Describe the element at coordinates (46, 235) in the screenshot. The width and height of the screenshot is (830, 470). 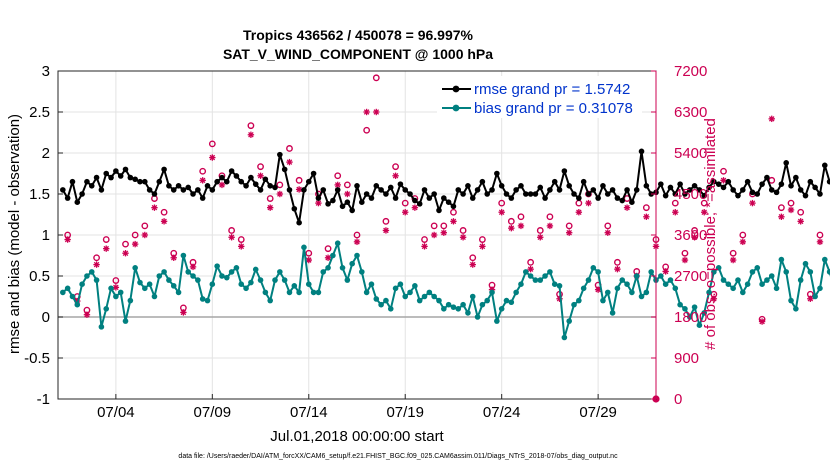
I see `y-left-tick-label: 1` at that location.